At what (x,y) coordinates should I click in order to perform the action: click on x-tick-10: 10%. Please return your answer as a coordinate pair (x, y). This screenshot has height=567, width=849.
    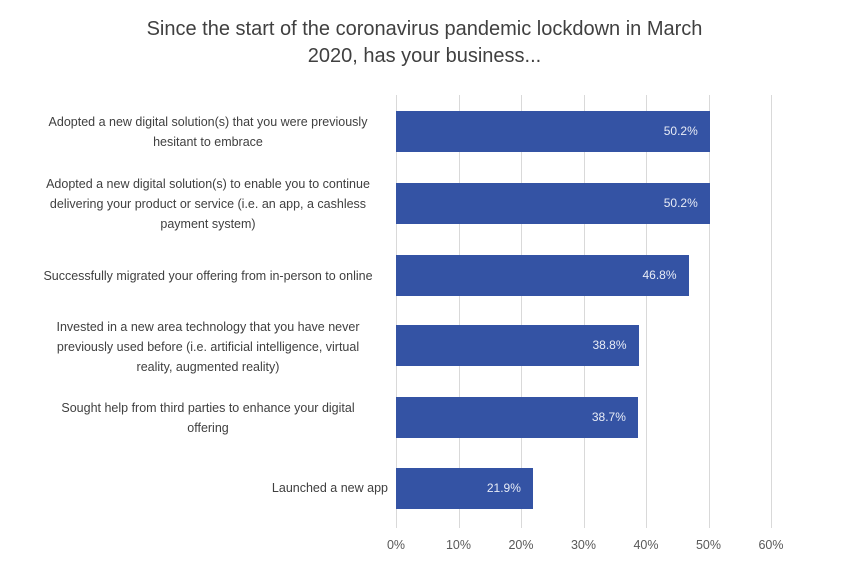
    Looking at the image, I should click on (458, 545).